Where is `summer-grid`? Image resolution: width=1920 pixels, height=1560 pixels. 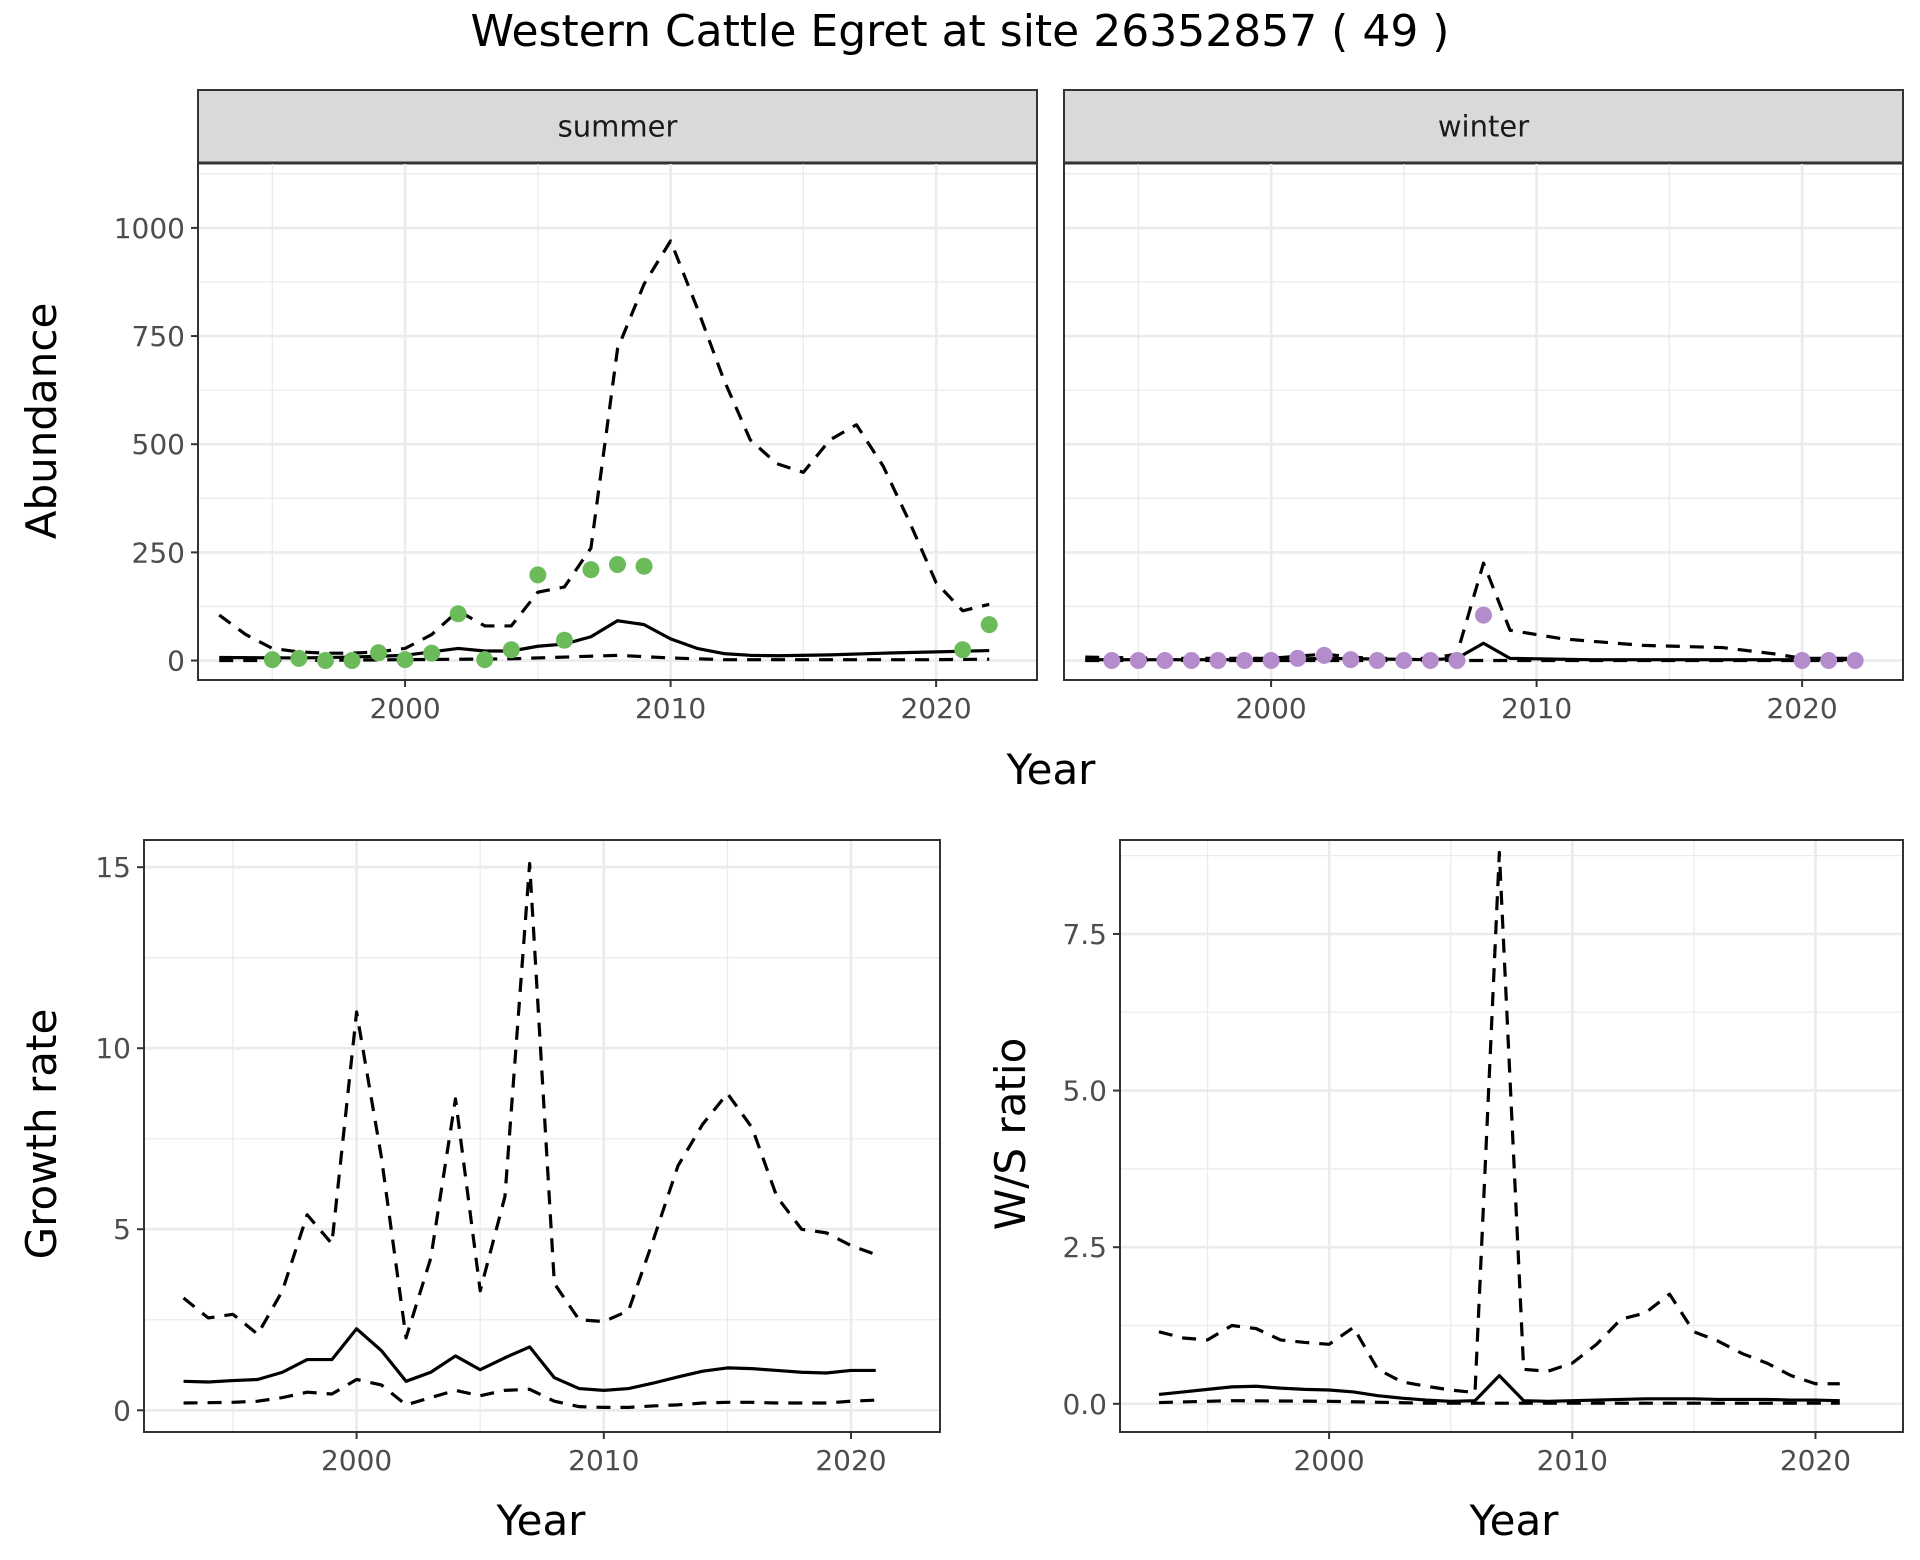 summer-grid is located at coordinates (617, 421).